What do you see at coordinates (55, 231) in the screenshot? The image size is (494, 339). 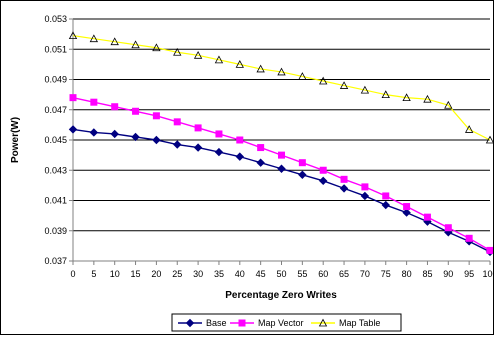 I see `y-tick-label: 0.039` at bounding box center [55, 231].